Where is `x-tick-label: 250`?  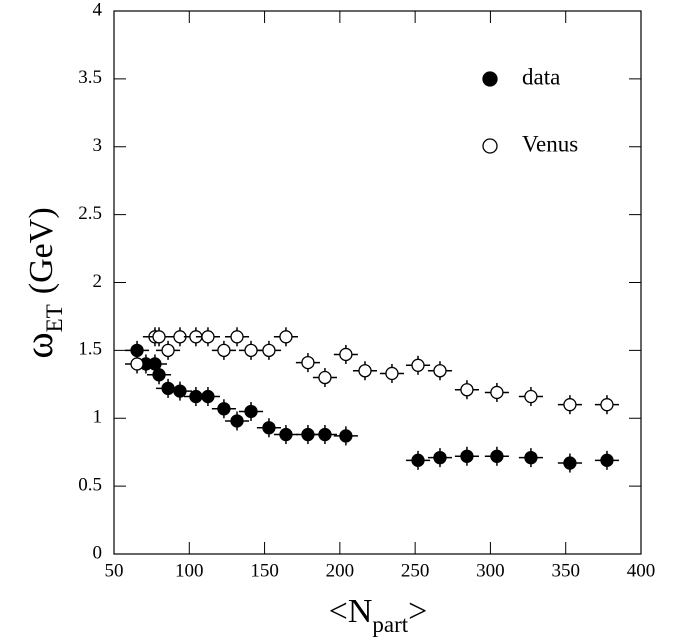 x-tick-label: 250 is located at coordinates (415, 570).